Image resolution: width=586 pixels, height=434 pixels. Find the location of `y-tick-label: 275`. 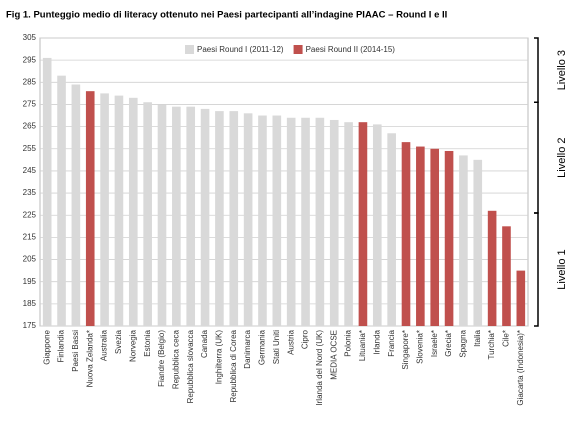

y-tick-label: 275 is located at coordinates (30, 104).